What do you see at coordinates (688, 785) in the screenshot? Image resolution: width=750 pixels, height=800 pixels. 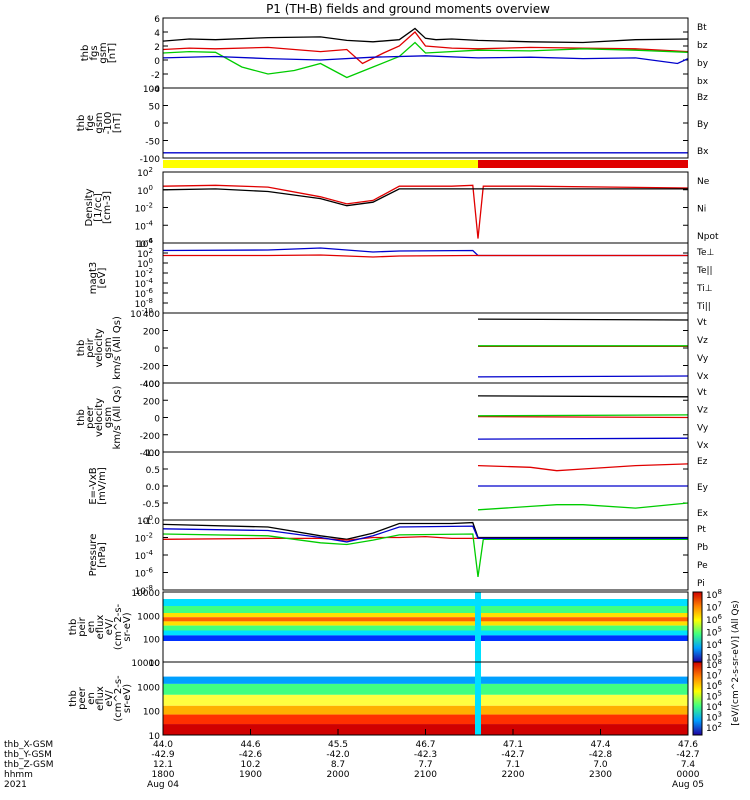 I see `x-tick-label: Aug 05` at bounding box center [688, 785].